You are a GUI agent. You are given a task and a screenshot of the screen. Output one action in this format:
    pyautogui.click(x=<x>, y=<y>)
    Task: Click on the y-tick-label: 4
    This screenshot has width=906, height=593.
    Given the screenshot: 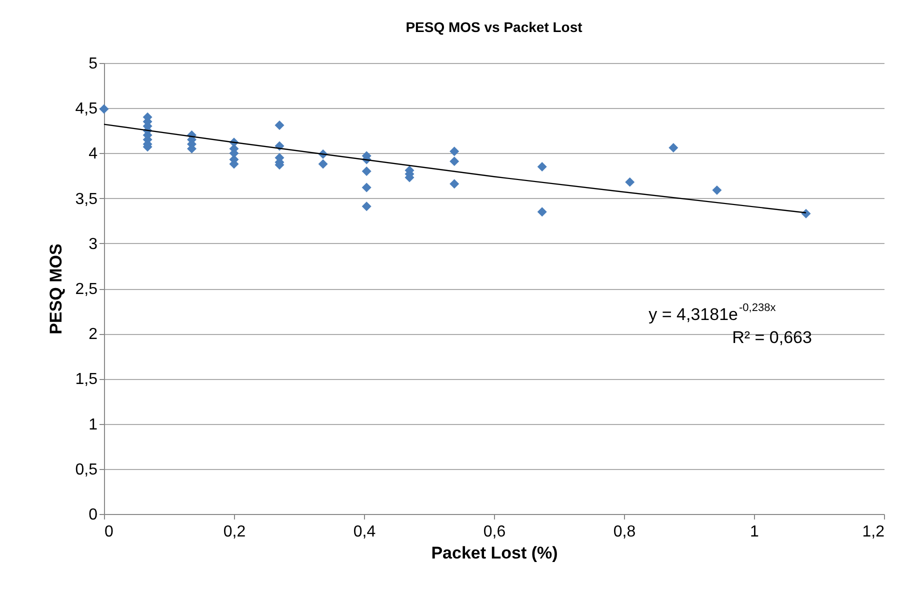 What is the action you would take?
    pyautogui.click(x=93, y=154)
    